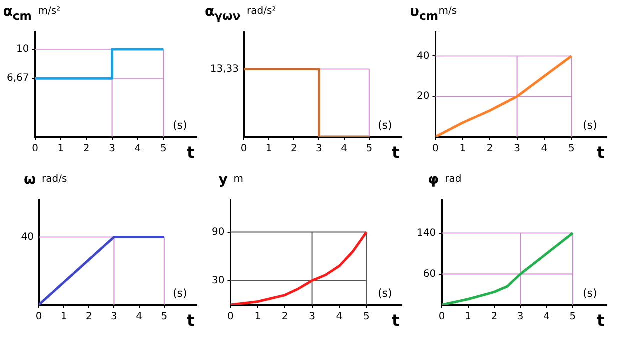  What do you see at coordinates (423, 56) in the screenshot?
I see `y-tick-label: 40` at bounding box center [423, 56].